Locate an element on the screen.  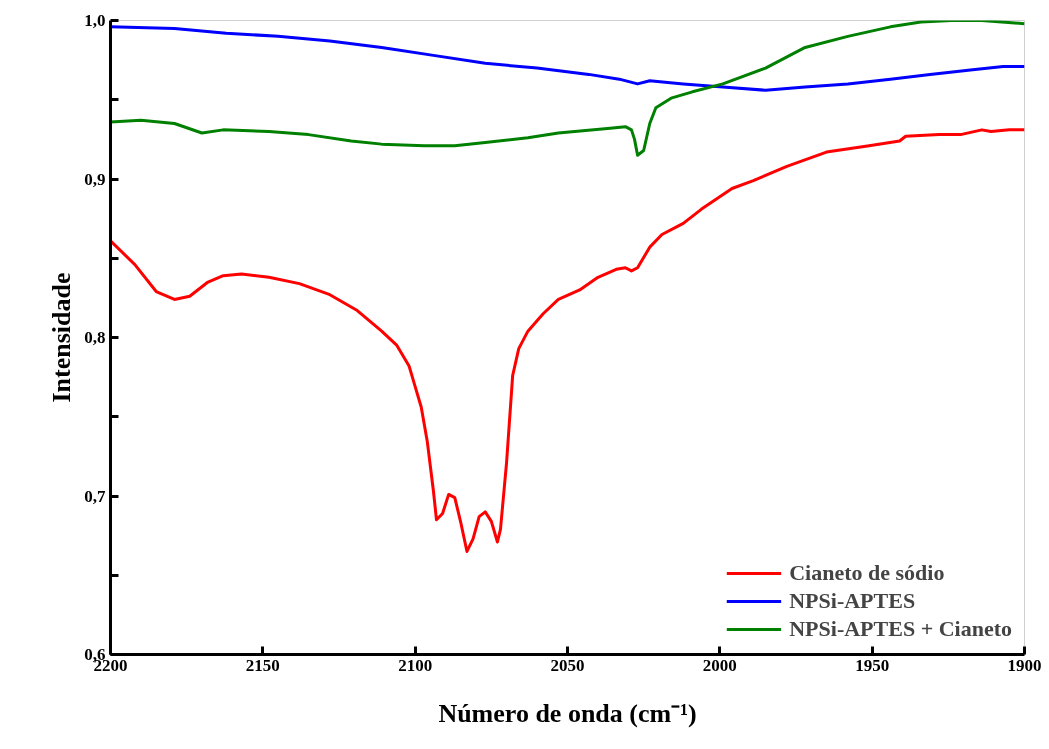
legend-label: NPSi-APTES is located at coordinates (852, 601).